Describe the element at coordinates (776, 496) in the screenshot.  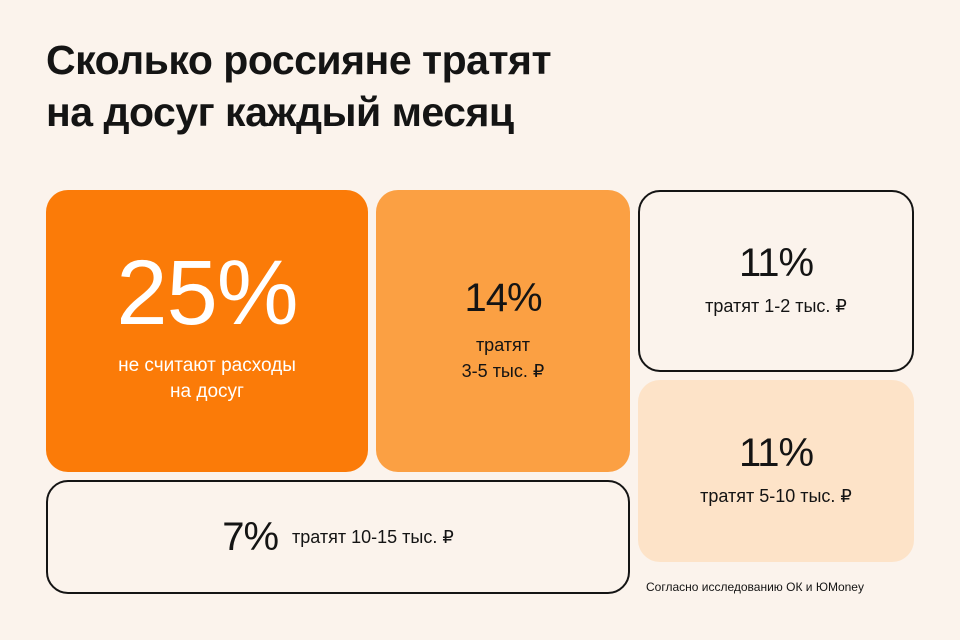
I see `tile-5-10k-desc: тратят 5-10 тыс. ₽` at that location.